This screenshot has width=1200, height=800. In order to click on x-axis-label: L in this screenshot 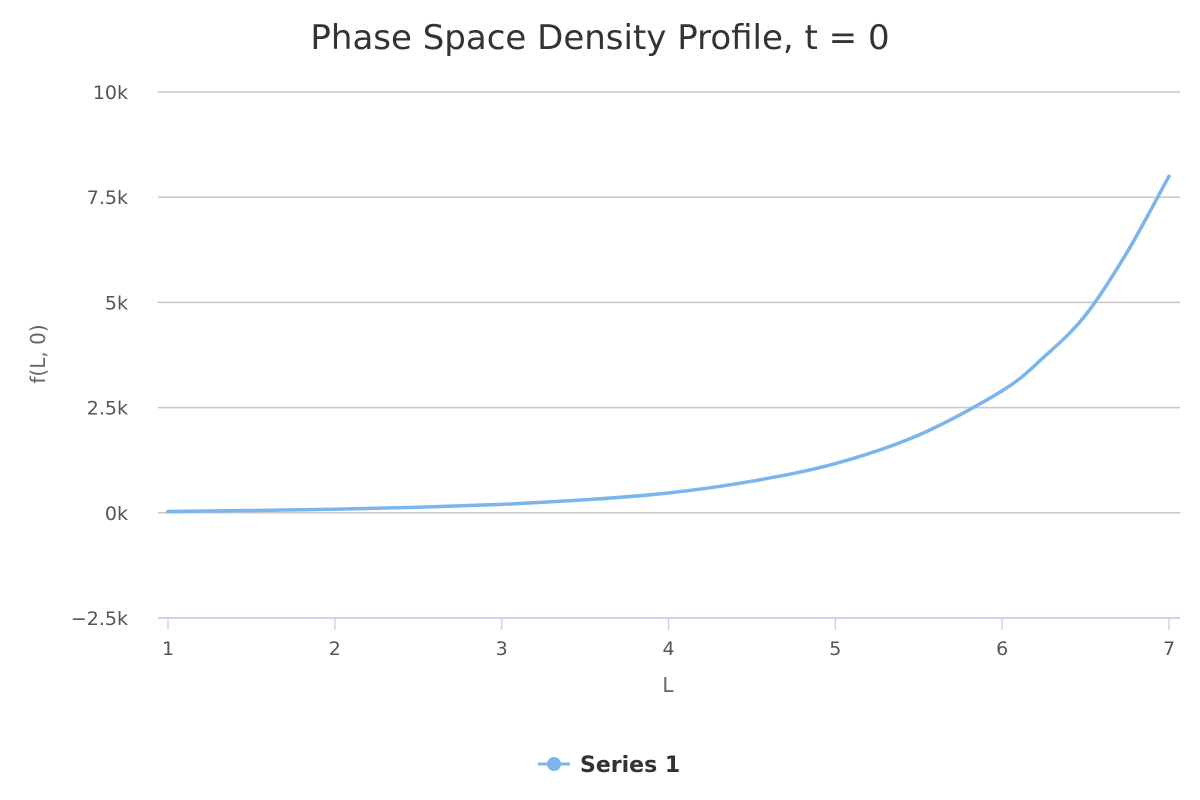, I will do `click(668, 685)`.